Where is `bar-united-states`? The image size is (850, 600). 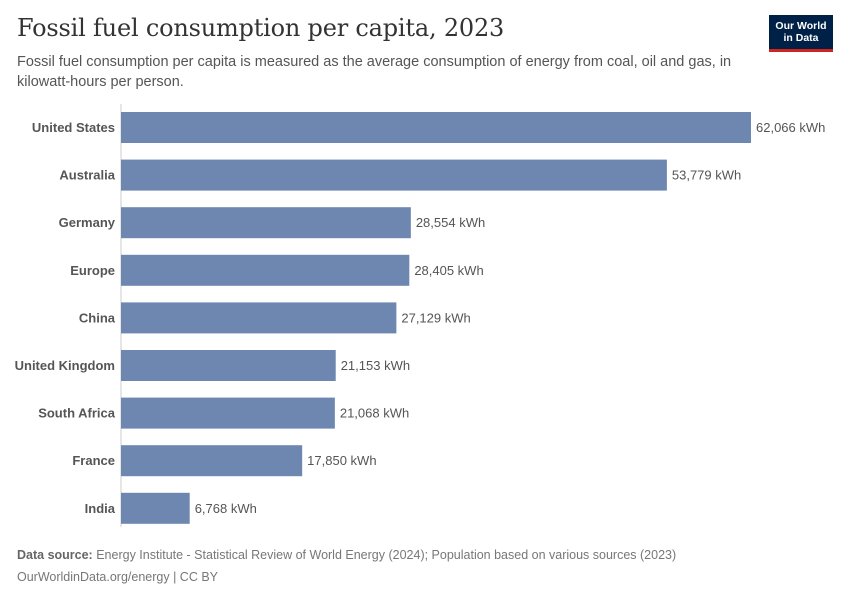
bar-united-states is located at coordinates (436, 127).